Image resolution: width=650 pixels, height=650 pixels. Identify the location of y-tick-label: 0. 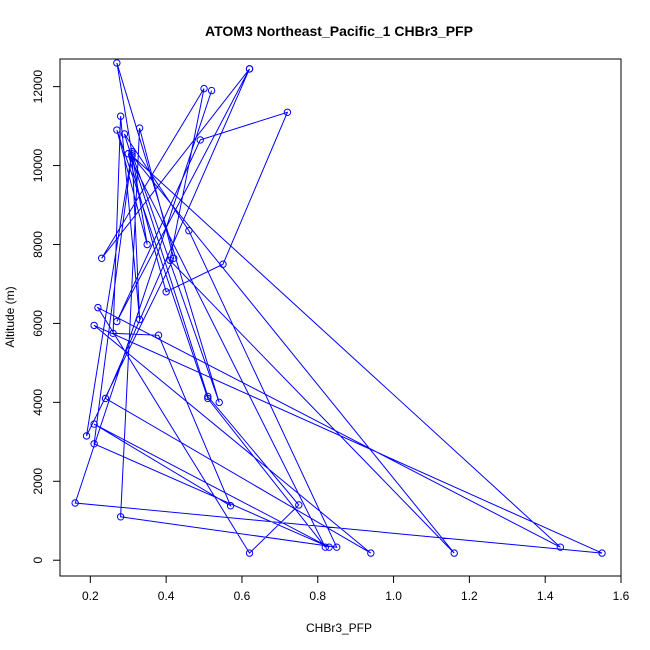
(38, 560).